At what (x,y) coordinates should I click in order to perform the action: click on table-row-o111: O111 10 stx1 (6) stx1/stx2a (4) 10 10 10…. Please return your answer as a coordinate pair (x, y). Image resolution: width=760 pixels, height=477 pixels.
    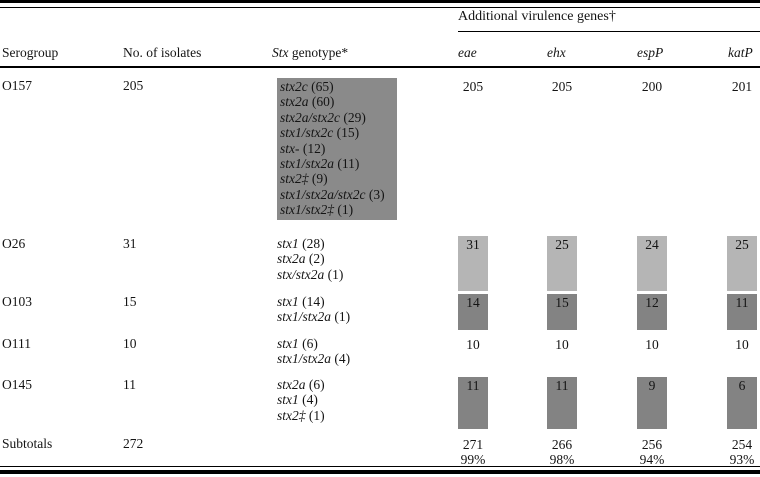
    Looking at the image, I should click on (380, 356).